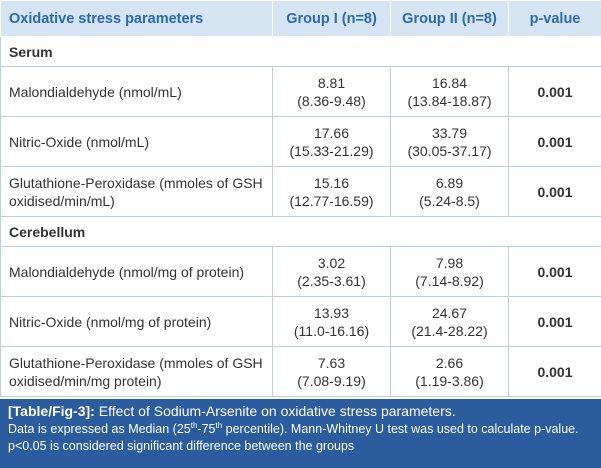 The image size is (601, 468). What do you see at coordinates (331, 100) in the screenshot?
I see `range: (8.36-9.48)` at bounding box center [331, 100].